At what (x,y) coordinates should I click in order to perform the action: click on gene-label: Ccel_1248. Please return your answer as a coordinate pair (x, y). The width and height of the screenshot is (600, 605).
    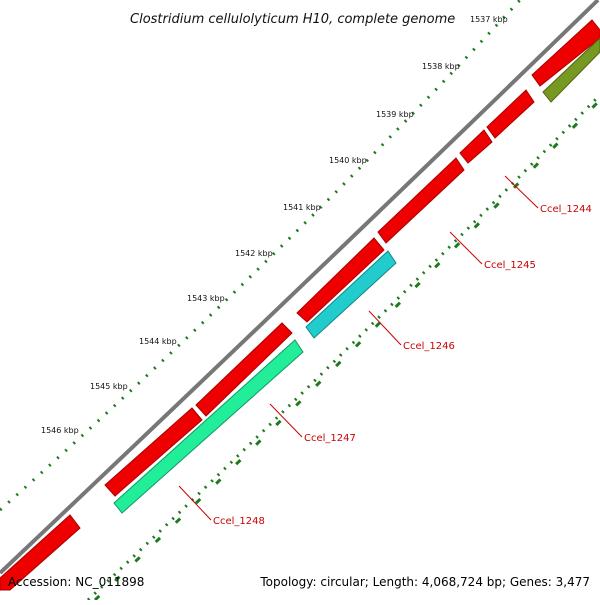
    Looking at the image, I should click on (239, 521).